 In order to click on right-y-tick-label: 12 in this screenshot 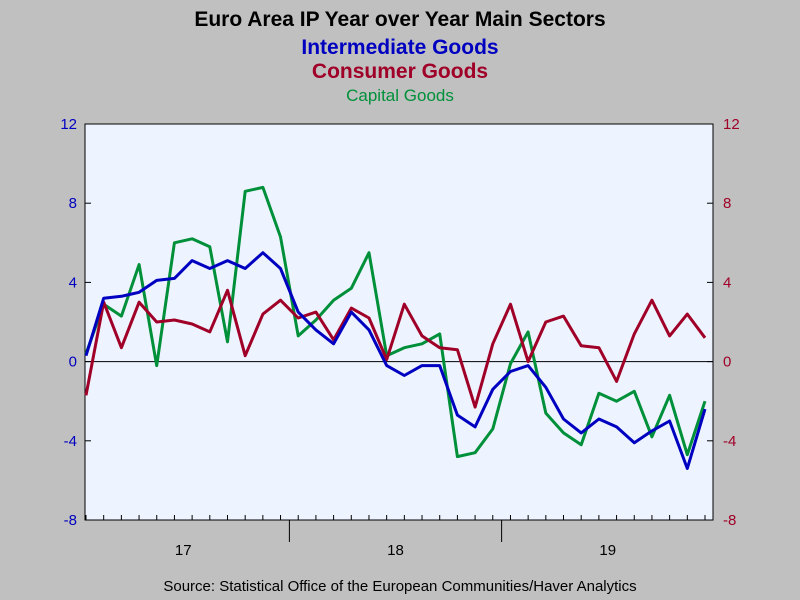, I will do `click(731, 124)`.